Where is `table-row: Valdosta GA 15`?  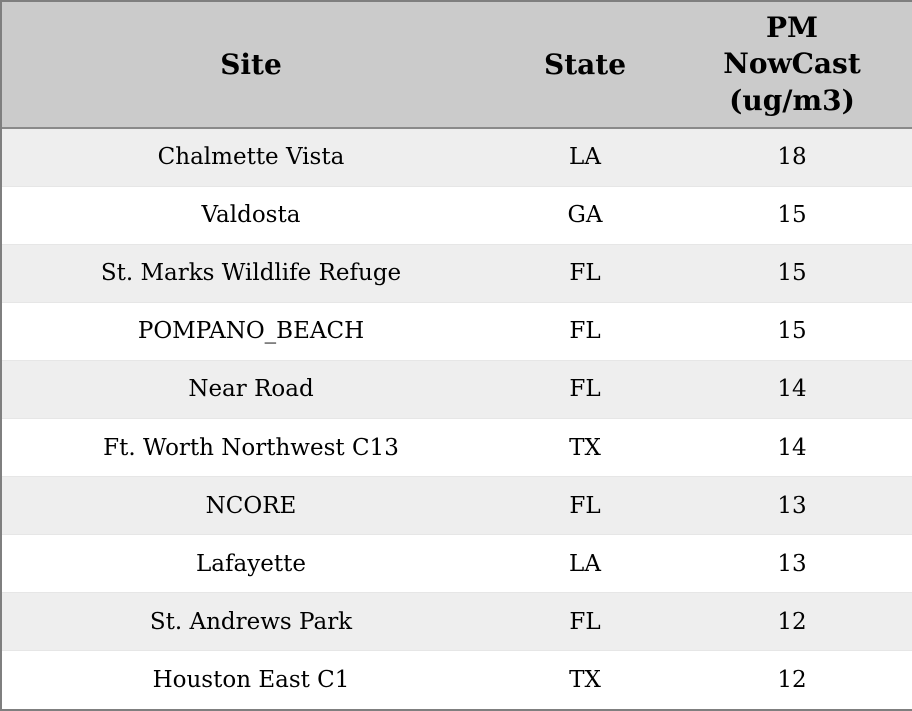
table-row: Valdosta GA 15 is located at coordinates (457, 215).